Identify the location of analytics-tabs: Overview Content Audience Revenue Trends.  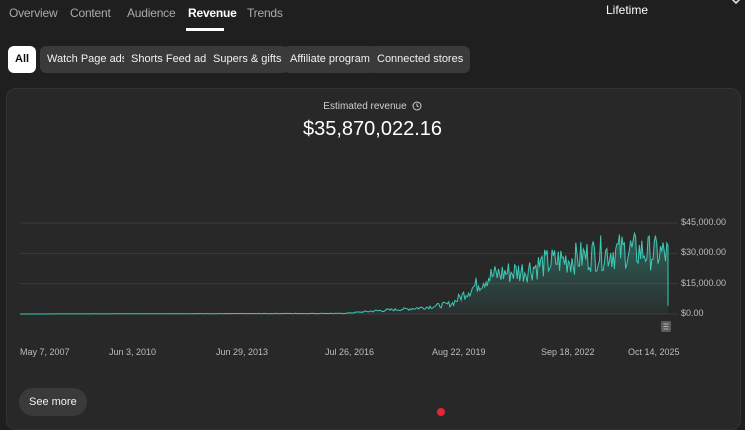
(372, 16).